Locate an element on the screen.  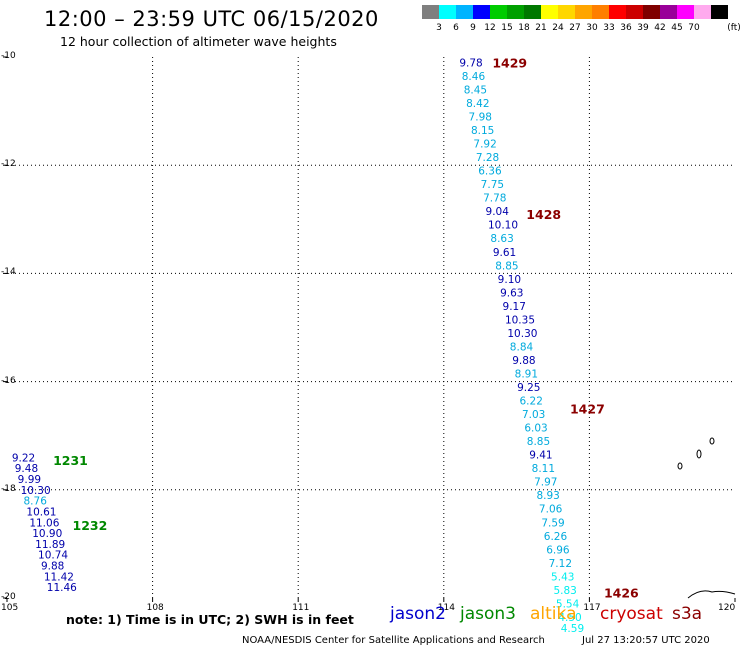
coastline is located at coordinates (711, 594).